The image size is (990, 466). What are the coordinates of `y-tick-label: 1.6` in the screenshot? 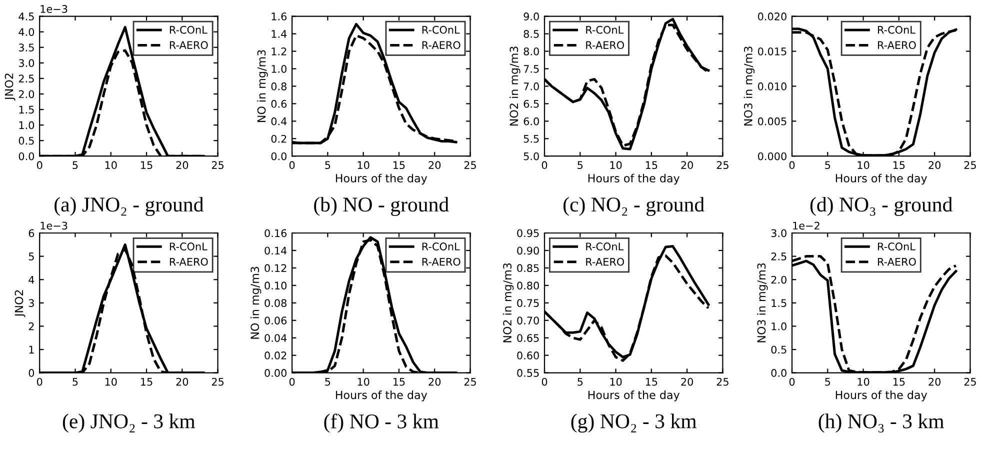 It's located at (279, 16).